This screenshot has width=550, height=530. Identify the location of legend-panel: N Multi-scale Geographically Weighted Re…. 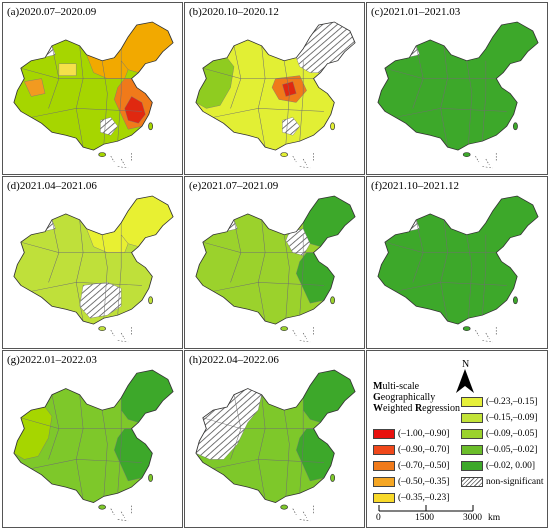
(457, 439).